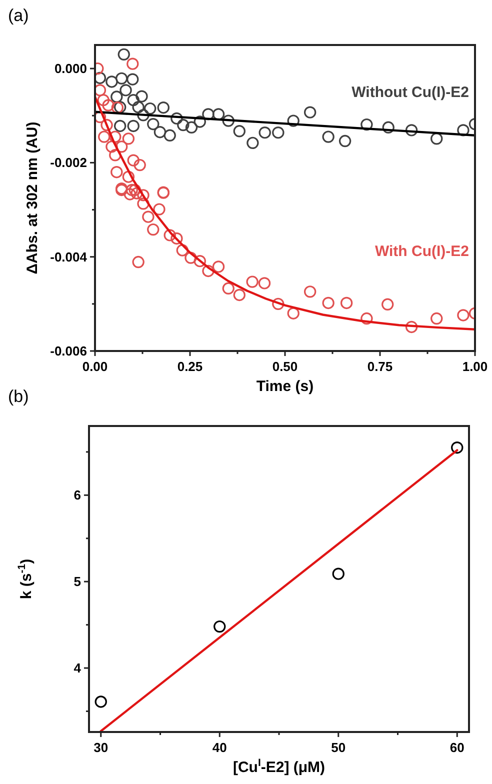 The width and height of the screenshot is (492, 784). What do you see at coordinates (219, 747) in the screenshot?
I see `x-tick-label: 40` at bounding box center [219, 747].